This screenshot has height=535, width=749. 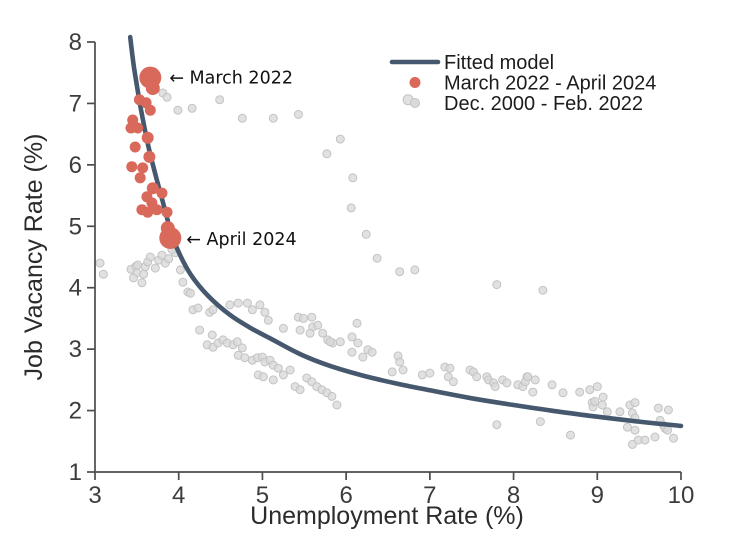 I want to click on x-tick-label: 8, so click(x=513, y=495).